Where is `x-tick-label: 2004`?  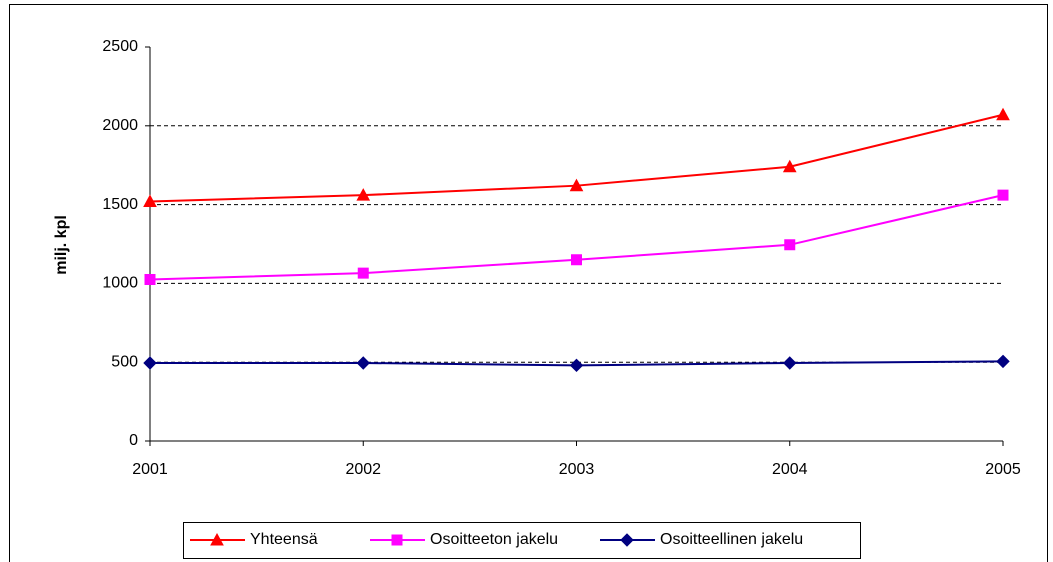 x-tick-label: 2004 is located at coordinates (790, 469).